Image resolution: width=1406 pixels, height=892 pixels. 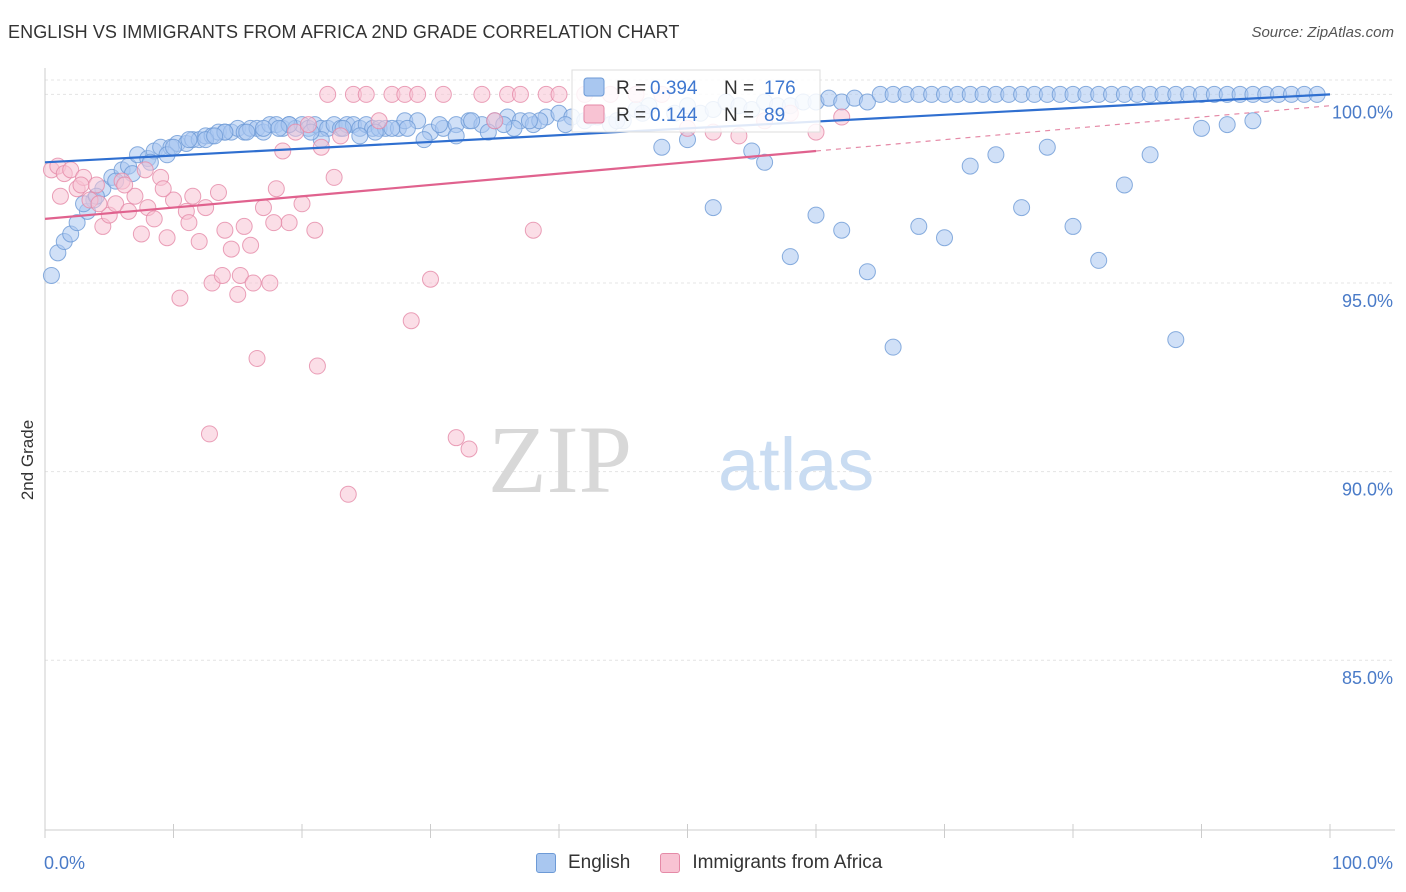 I want to click on stats-legend: R = 0.394 N = 176 R = 0.144 N = 89, so click(x=696, y=101).